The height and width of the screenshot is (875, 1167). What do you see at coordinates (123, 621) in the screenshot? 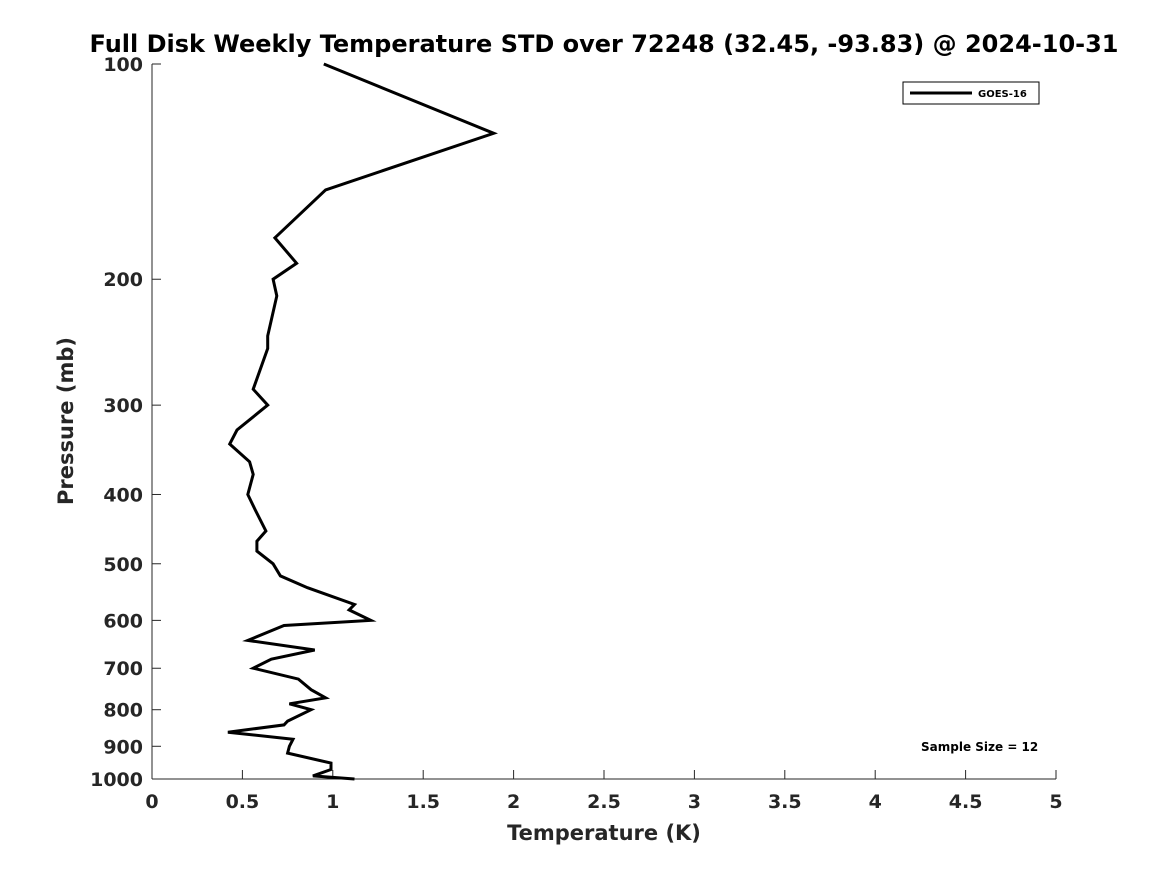
I see `y-tick-label: 600` at bounding box center [123, 621].